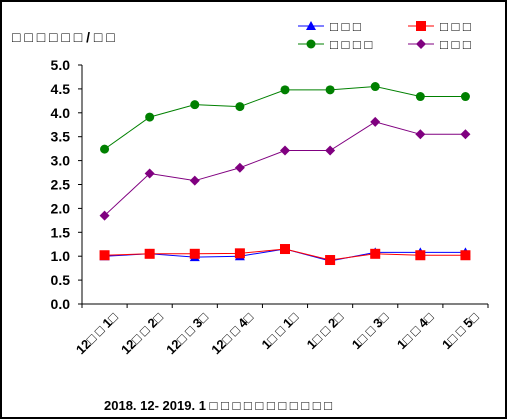 The height and width of the screenshot is (419, 507). I want to click on y-tick-label: 2.5, so click(61, 185).